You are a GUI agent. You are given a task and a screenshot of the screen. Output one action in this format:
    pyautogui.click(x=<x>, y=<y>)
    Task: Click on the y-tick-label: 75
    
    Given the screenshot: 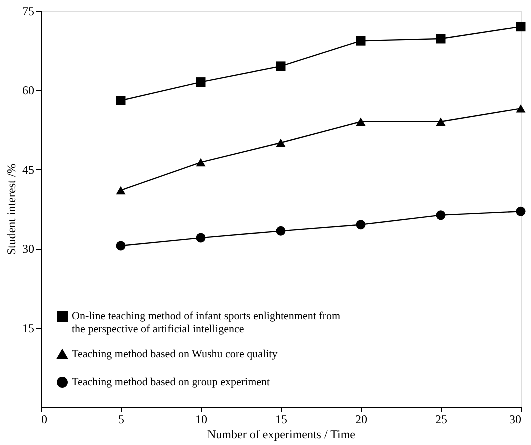 What is the action you would take?
    pyautogui.click(x=28, y=11)
    